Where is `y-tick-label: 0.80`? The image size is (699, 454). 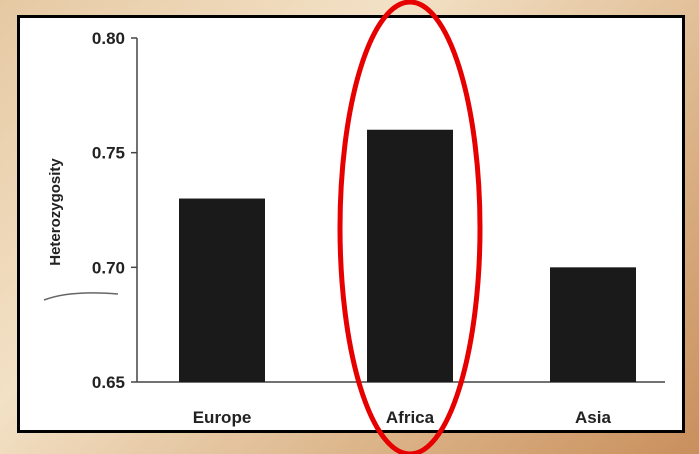 y-tick-label: 0.80 is located at coordinates (108, 38).